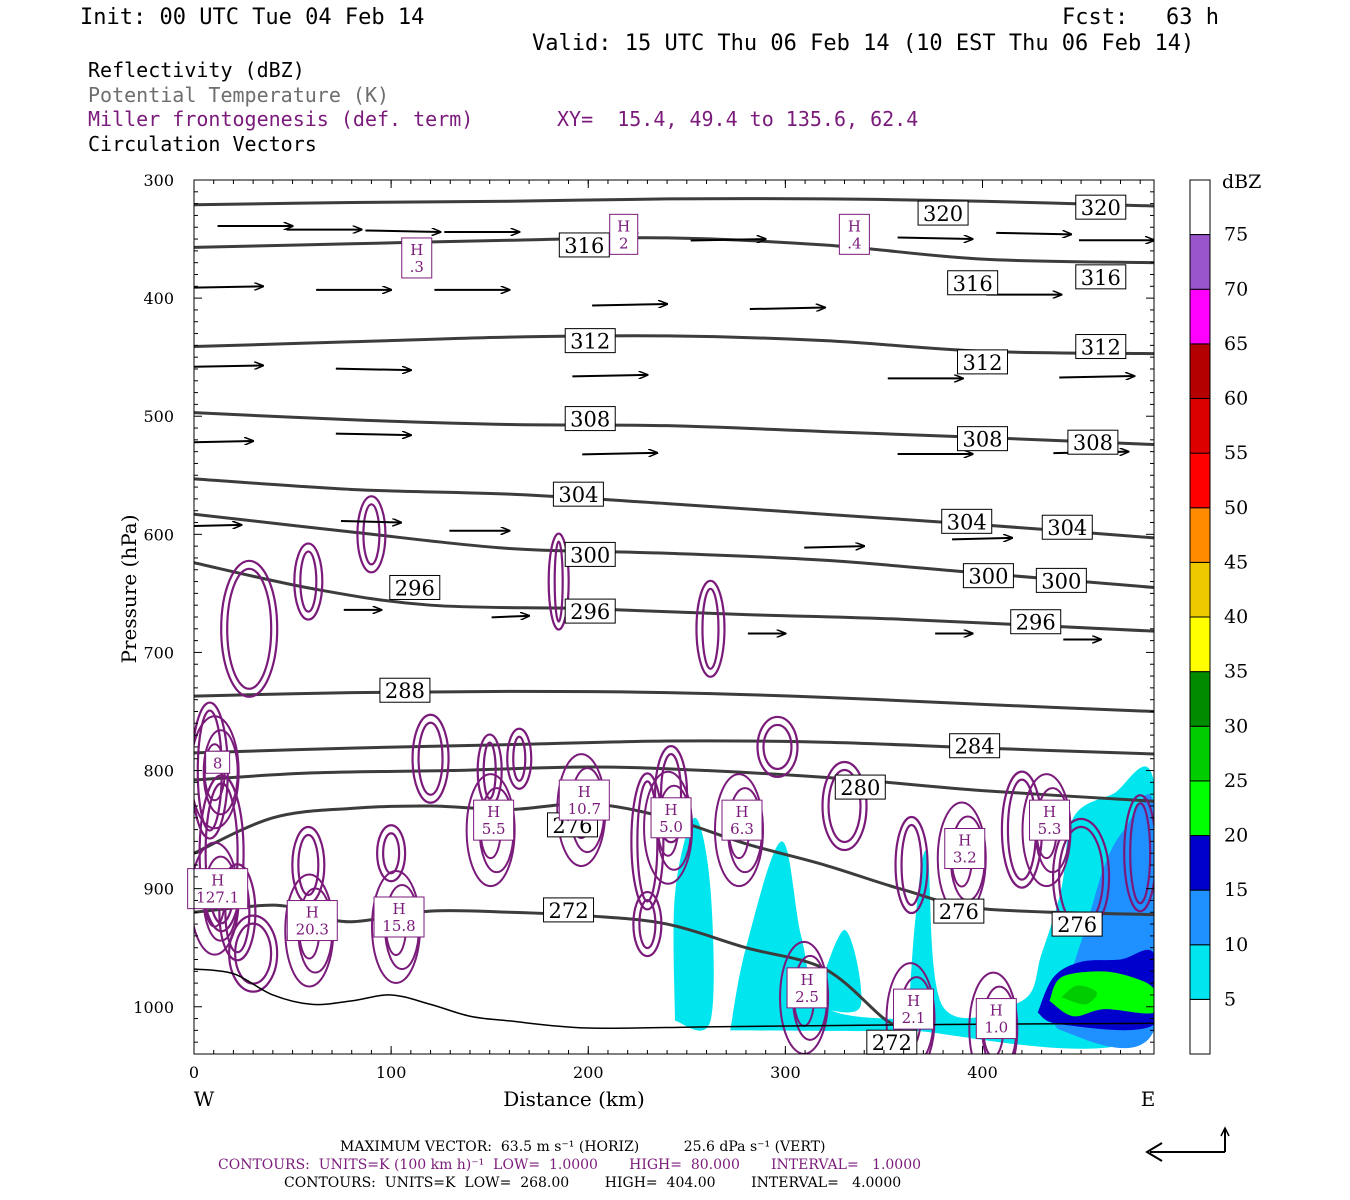 Image resolution: width=1350 pixels, height=1200 pixels. What do you see at coordinates (158, 534) in the screenshot?
I see `y-tick-label: 600` at bounding box center [158, 534].